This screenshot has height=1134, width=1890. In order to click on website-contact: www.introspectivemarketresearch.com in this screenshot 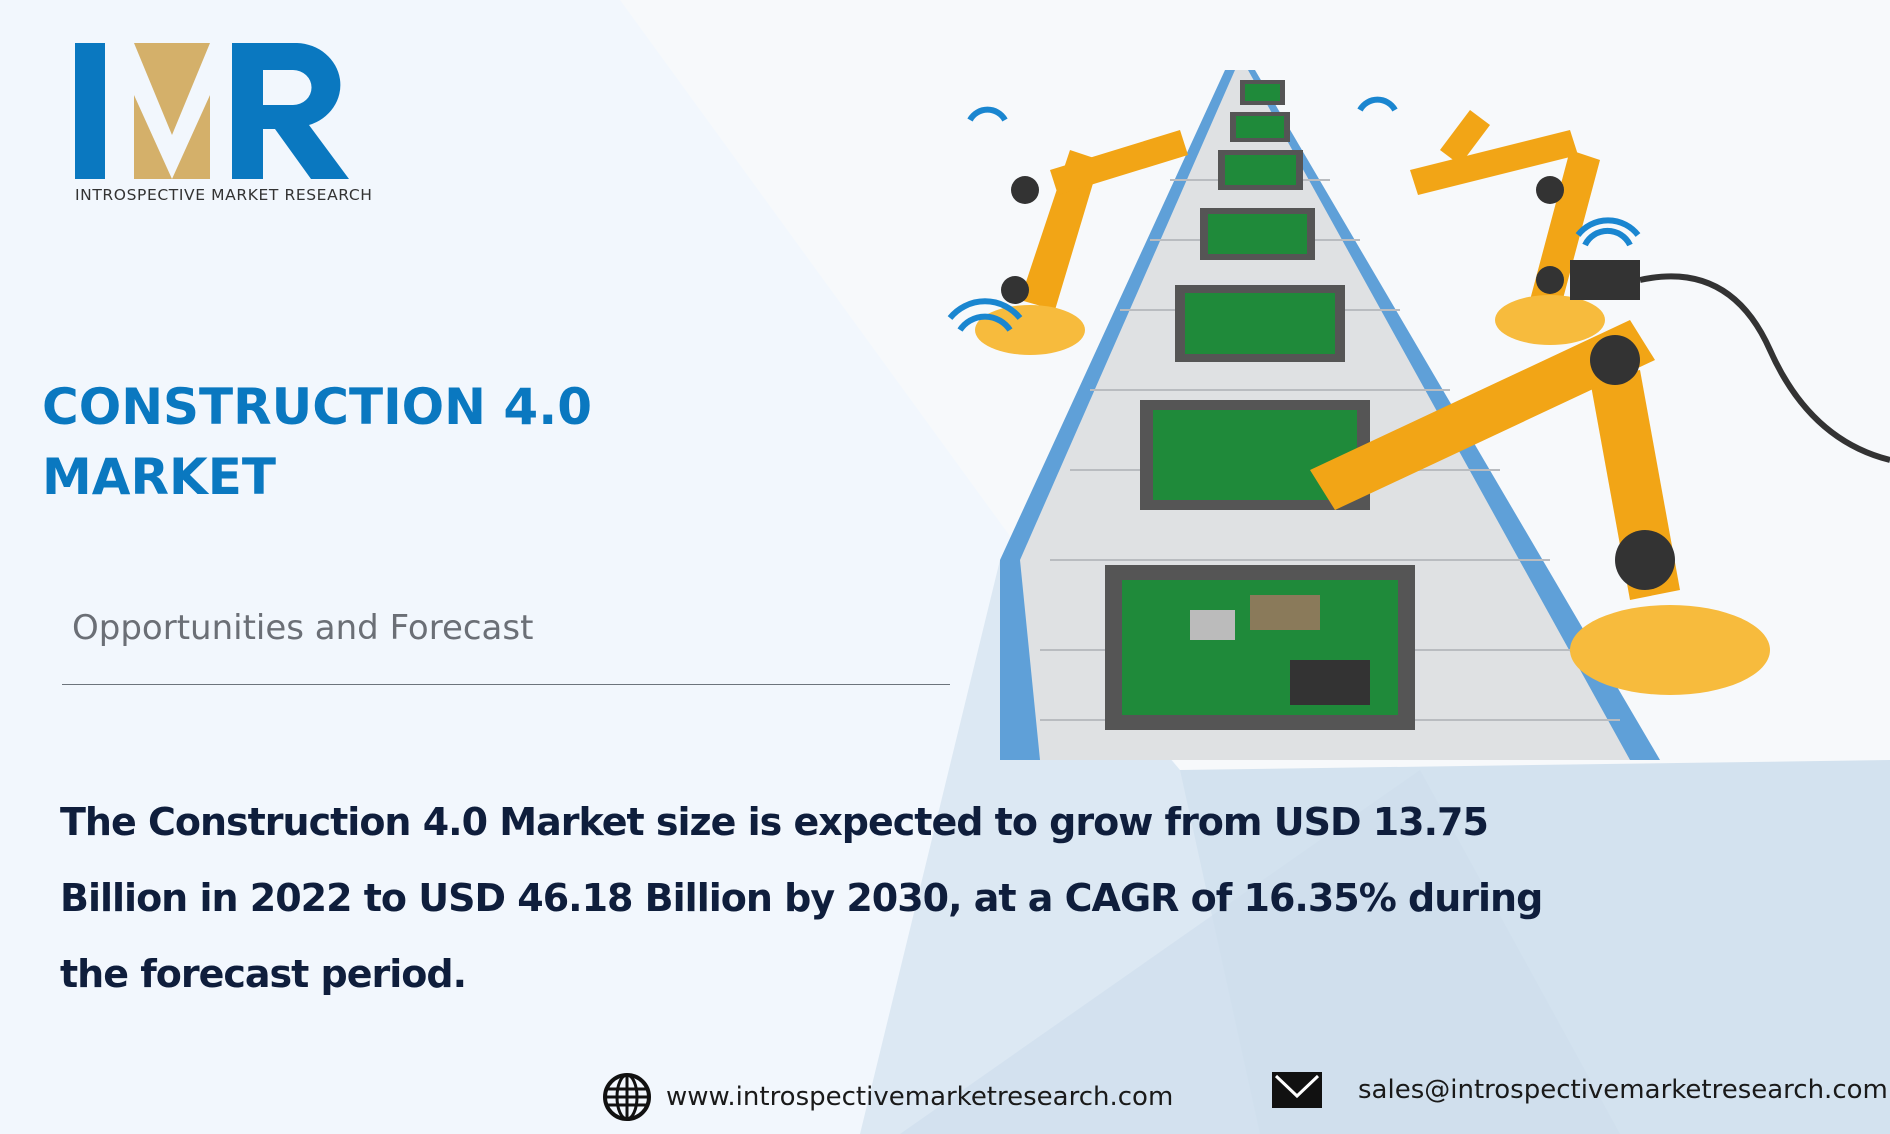, I will do `click(887, 1097)`.